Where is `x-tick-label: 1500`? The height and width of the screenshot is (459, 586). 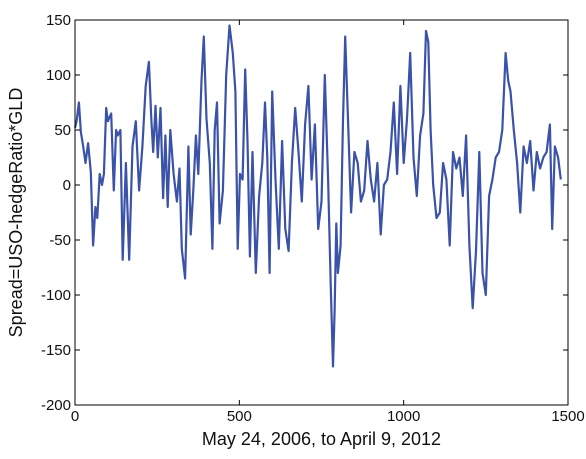
x-tick-label: 1500 is located at coordinates (567, 416).